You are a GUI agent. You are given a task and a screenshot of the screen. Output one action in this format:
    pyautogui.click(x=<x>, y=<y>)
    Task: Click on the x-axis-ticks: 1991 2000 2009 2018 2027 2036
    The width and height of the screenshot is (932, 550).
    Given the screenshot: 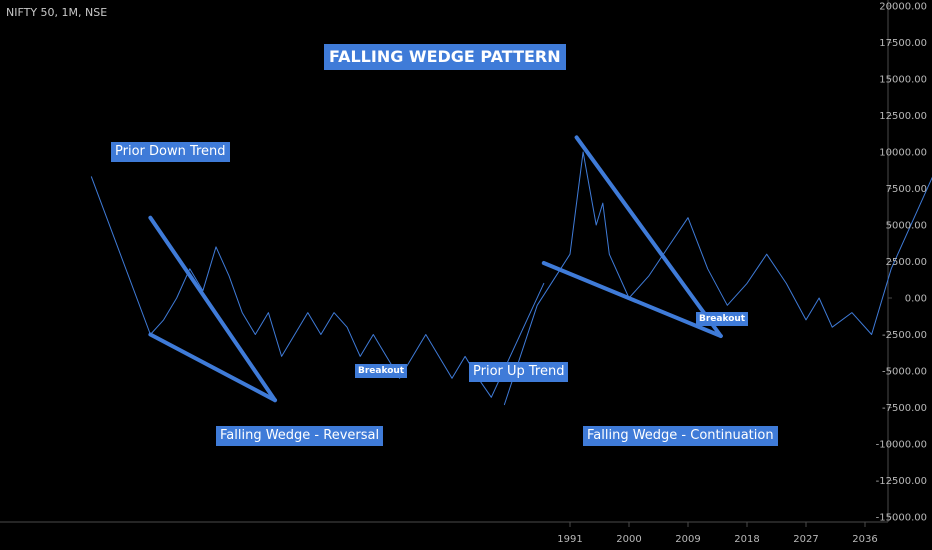 What is the action you would take?
    pyautogui.click(x=717, y=533)
    